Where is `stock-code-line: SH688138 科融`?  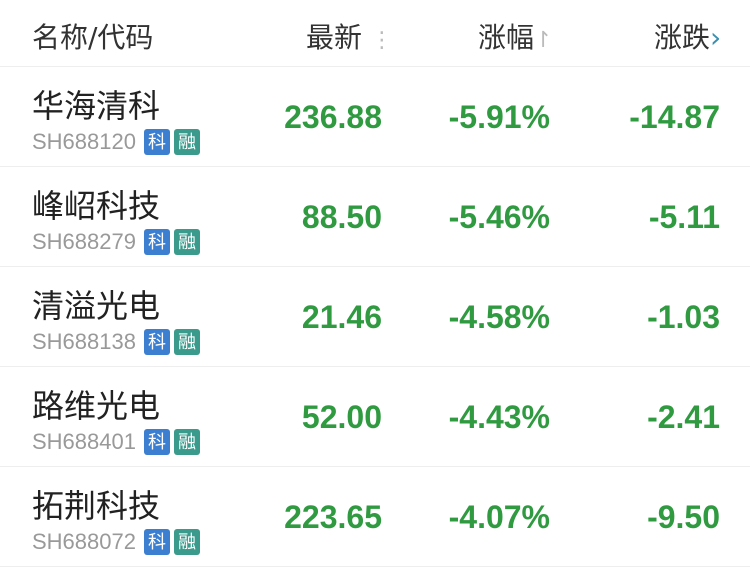
stock-code-line: SH688138 科融 is located at coordinates (116, 342).